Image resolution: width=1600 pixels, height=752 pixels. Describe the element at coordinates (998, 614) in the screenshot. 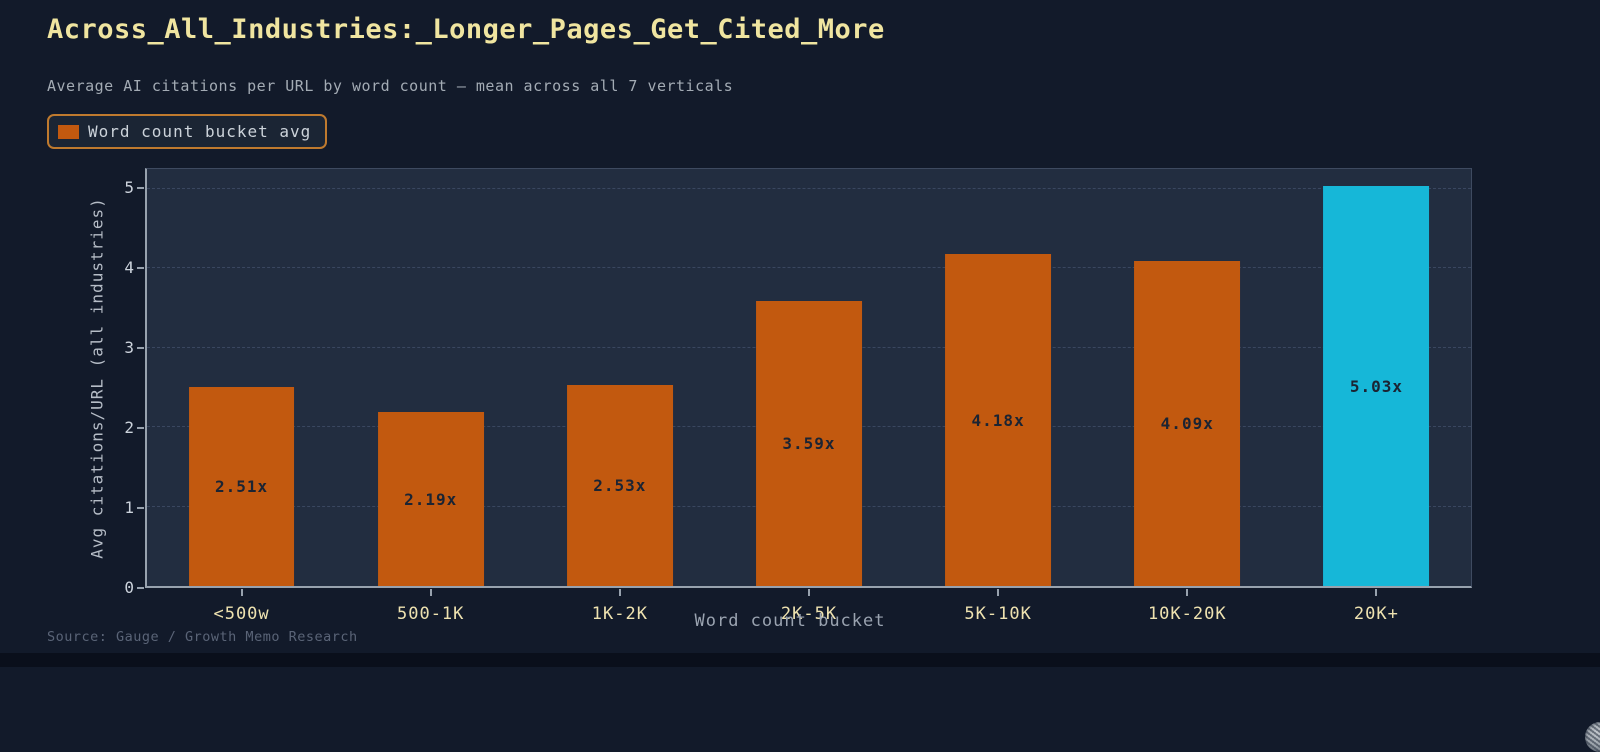

I see `x-tick-label-5K-10K: 5K-10K` at that location.